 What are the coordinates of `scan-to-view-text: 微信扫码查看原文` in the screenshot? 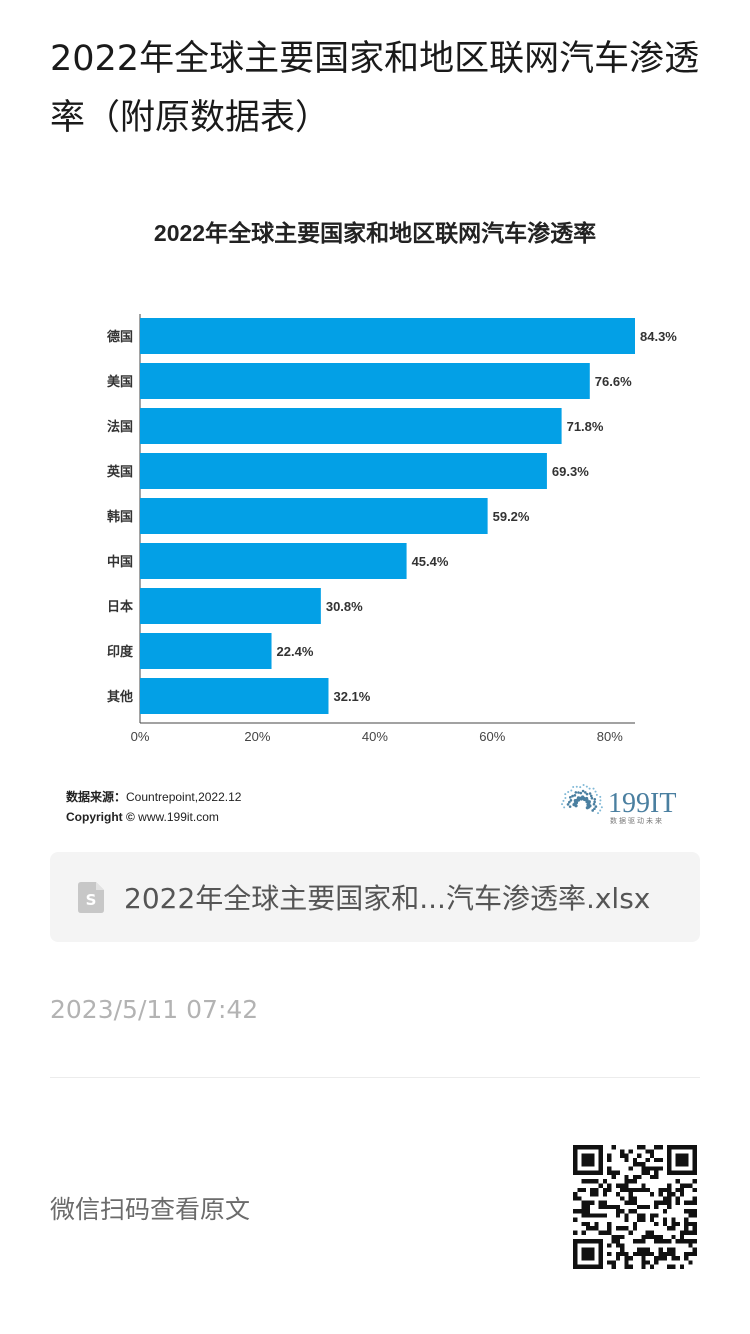 It's located at (150, 1209).